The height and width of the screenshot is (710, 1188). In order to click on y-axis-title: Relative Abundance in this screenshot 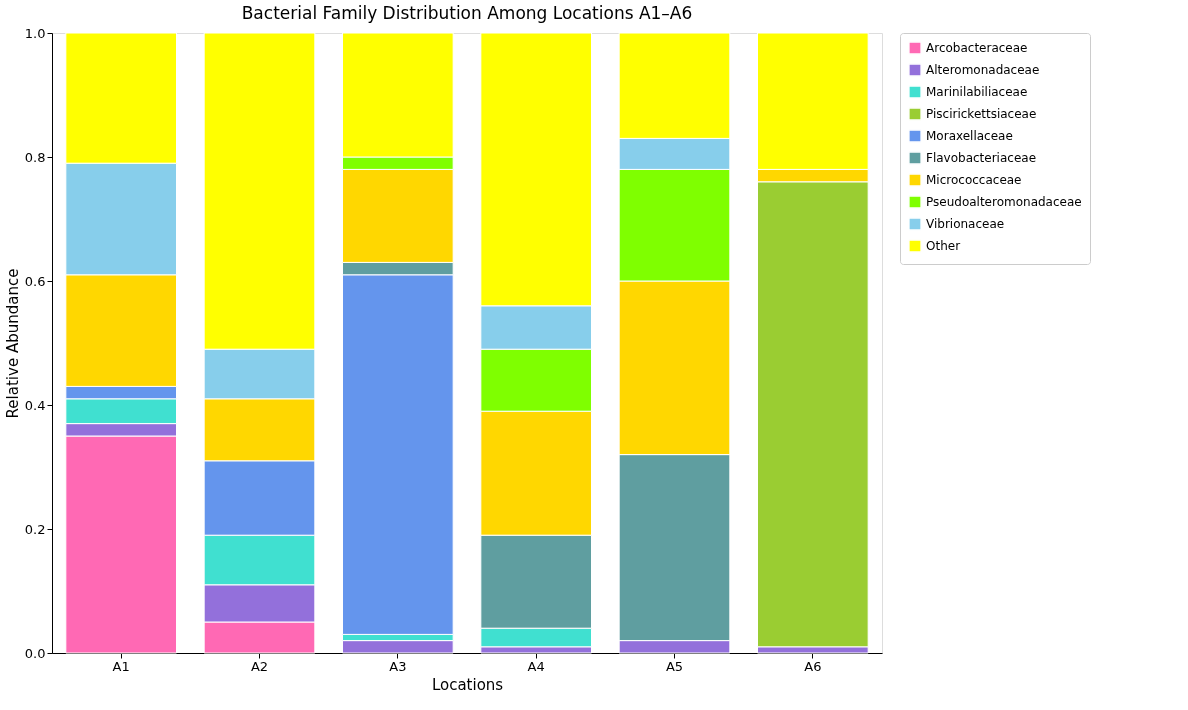, I will do `click(12, 343)`.